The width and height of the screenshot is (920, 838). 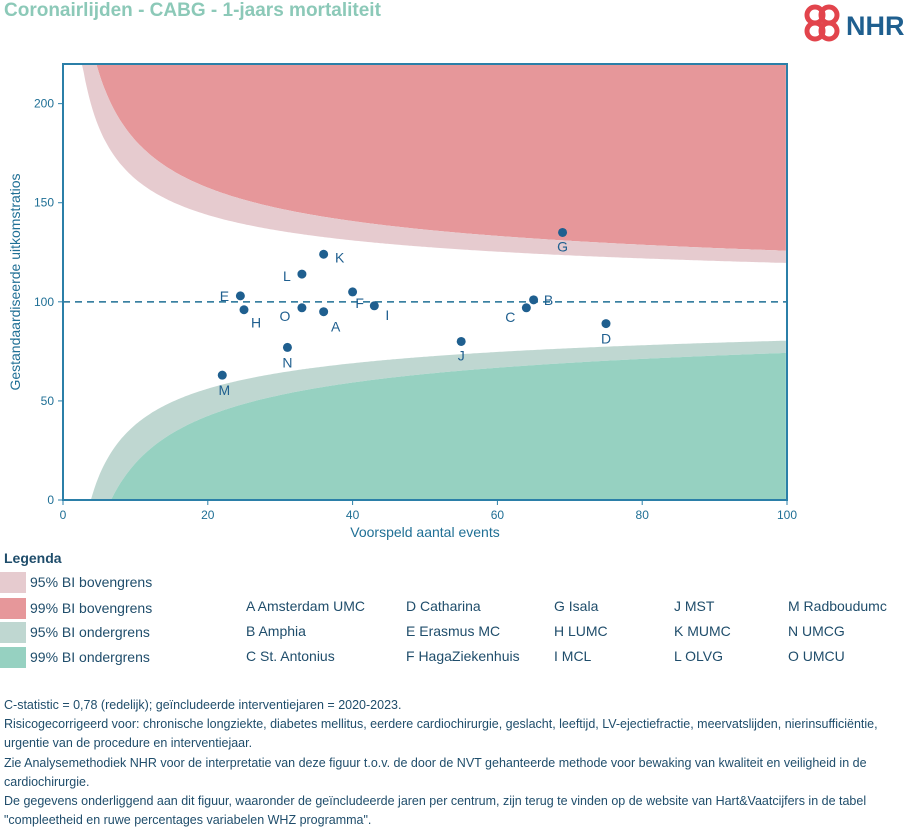 What do you see at coordinates (287, 347) in the screenshot?
I see `point-N` at bounding box center [287, 347].